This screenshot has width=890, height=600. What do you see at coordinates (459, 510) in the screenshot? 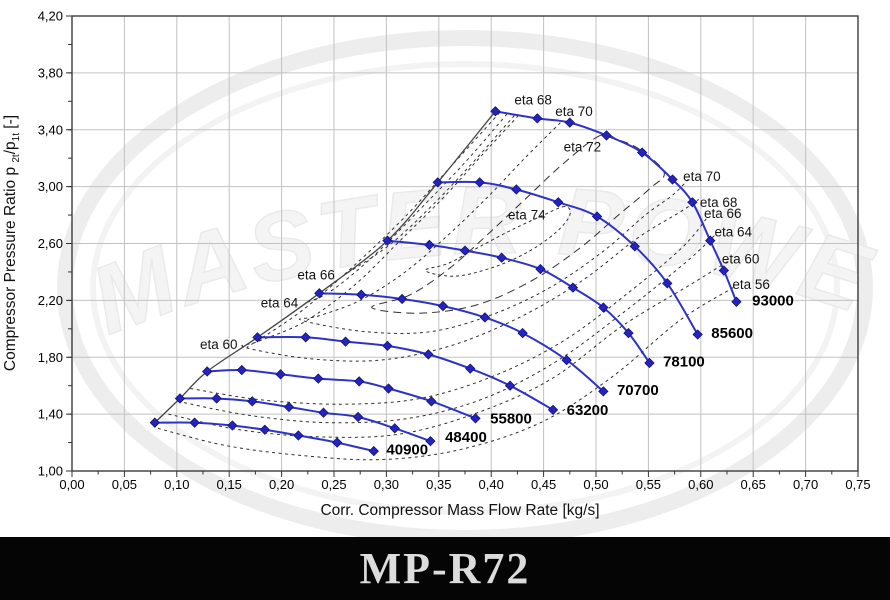
I see `x-axis-title: Corr. Compressor Mass Flow Rate [kg/s]` at bounding box center [459, 510].